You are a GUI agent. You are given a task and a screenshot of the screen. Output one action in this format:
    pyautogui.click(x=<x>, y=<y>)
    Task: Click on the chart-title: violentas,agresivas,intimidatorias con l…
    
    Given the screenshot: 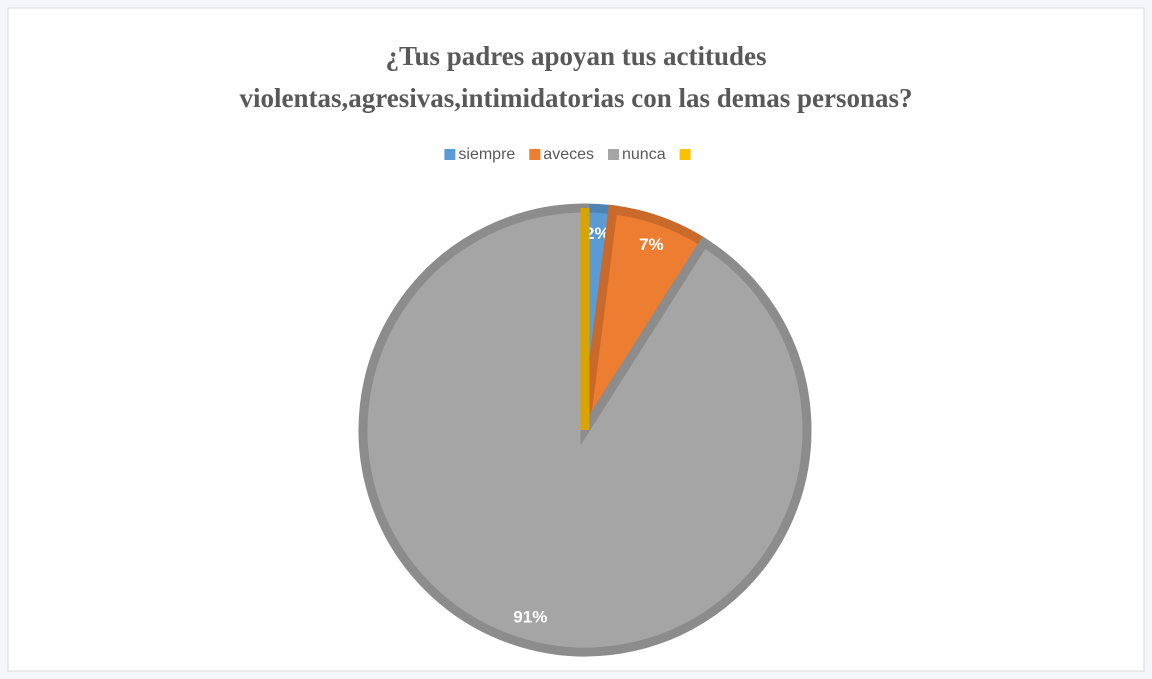 What is the action you would take?
    pyautogui.click(x=575, y=98)
    